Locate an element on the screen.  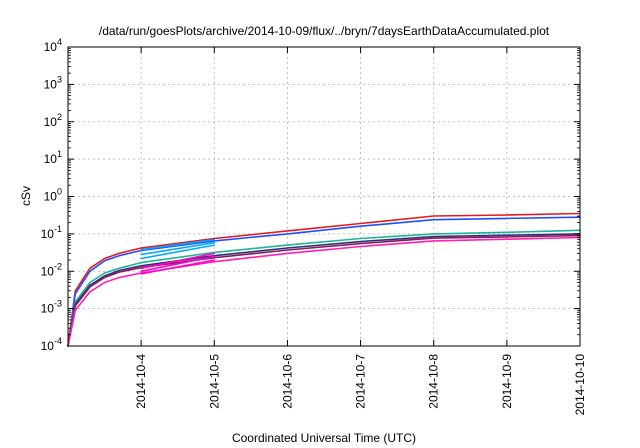
y-tick-label: 10¹ is located at coordinates (53, 157).